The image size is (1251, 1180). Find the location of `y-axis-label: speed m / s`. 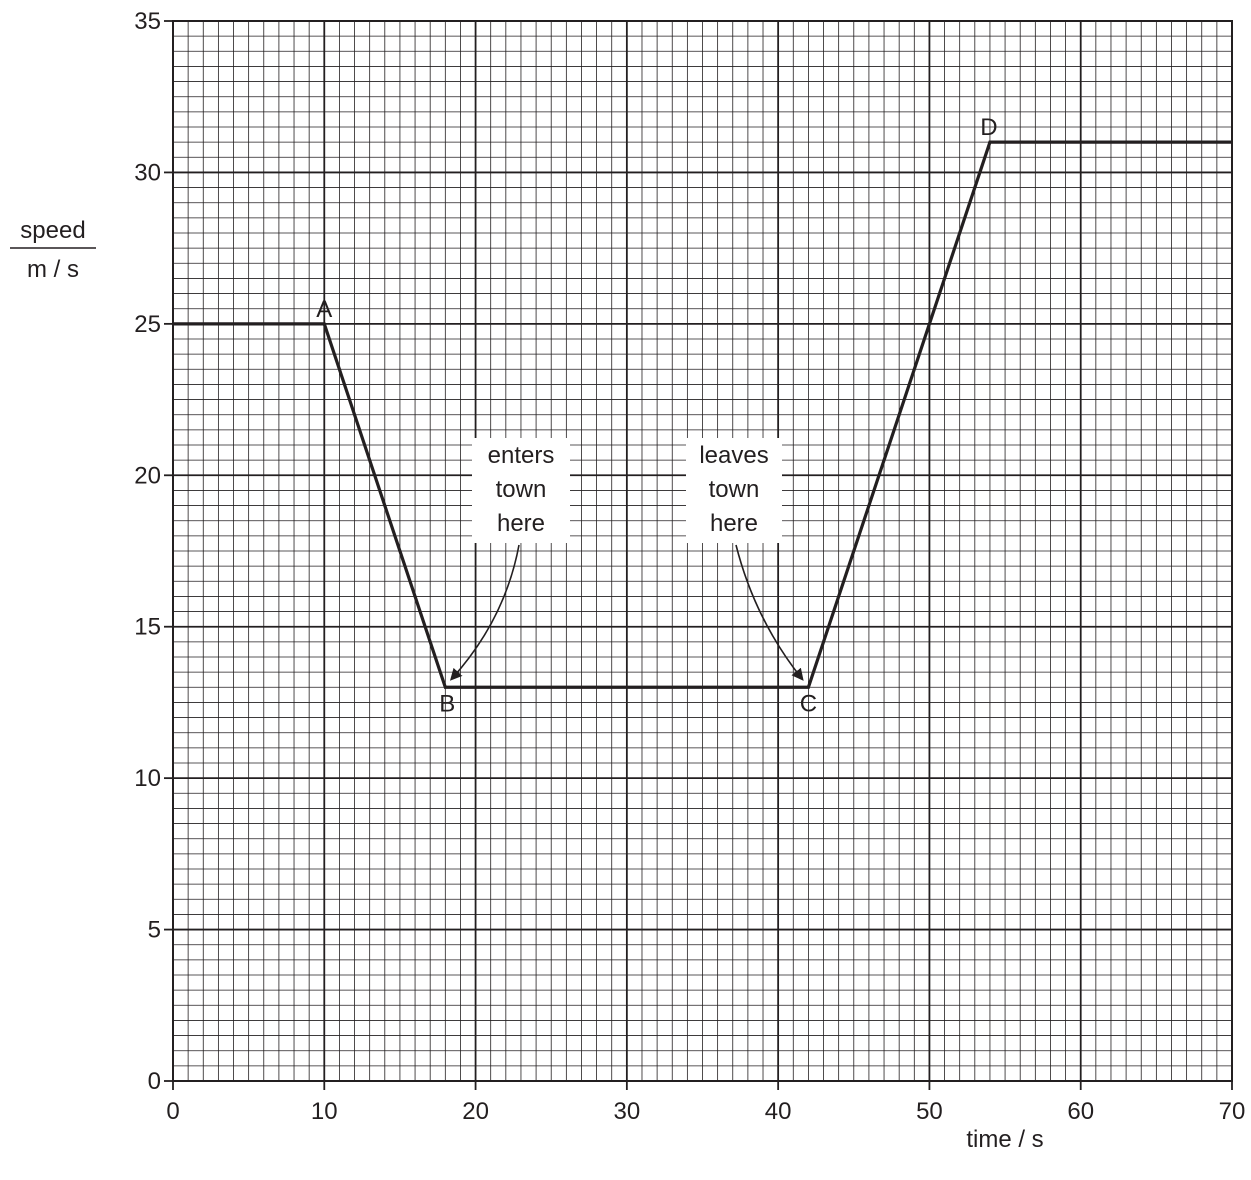

y-axis-label: speed m / s is located at coordinates (53, 250).